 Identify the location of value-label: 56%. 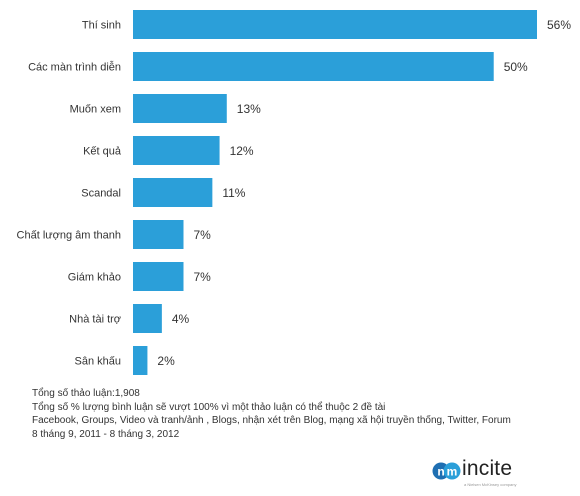
(559, 25).